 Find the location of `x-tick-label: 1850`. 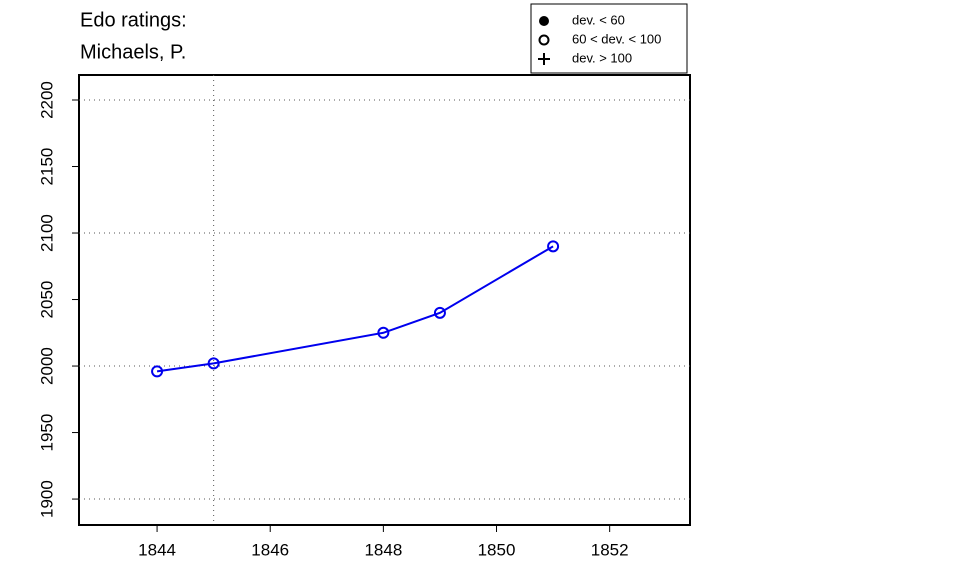

x-tick-label: 1850 is located at coordinates (497, 549).